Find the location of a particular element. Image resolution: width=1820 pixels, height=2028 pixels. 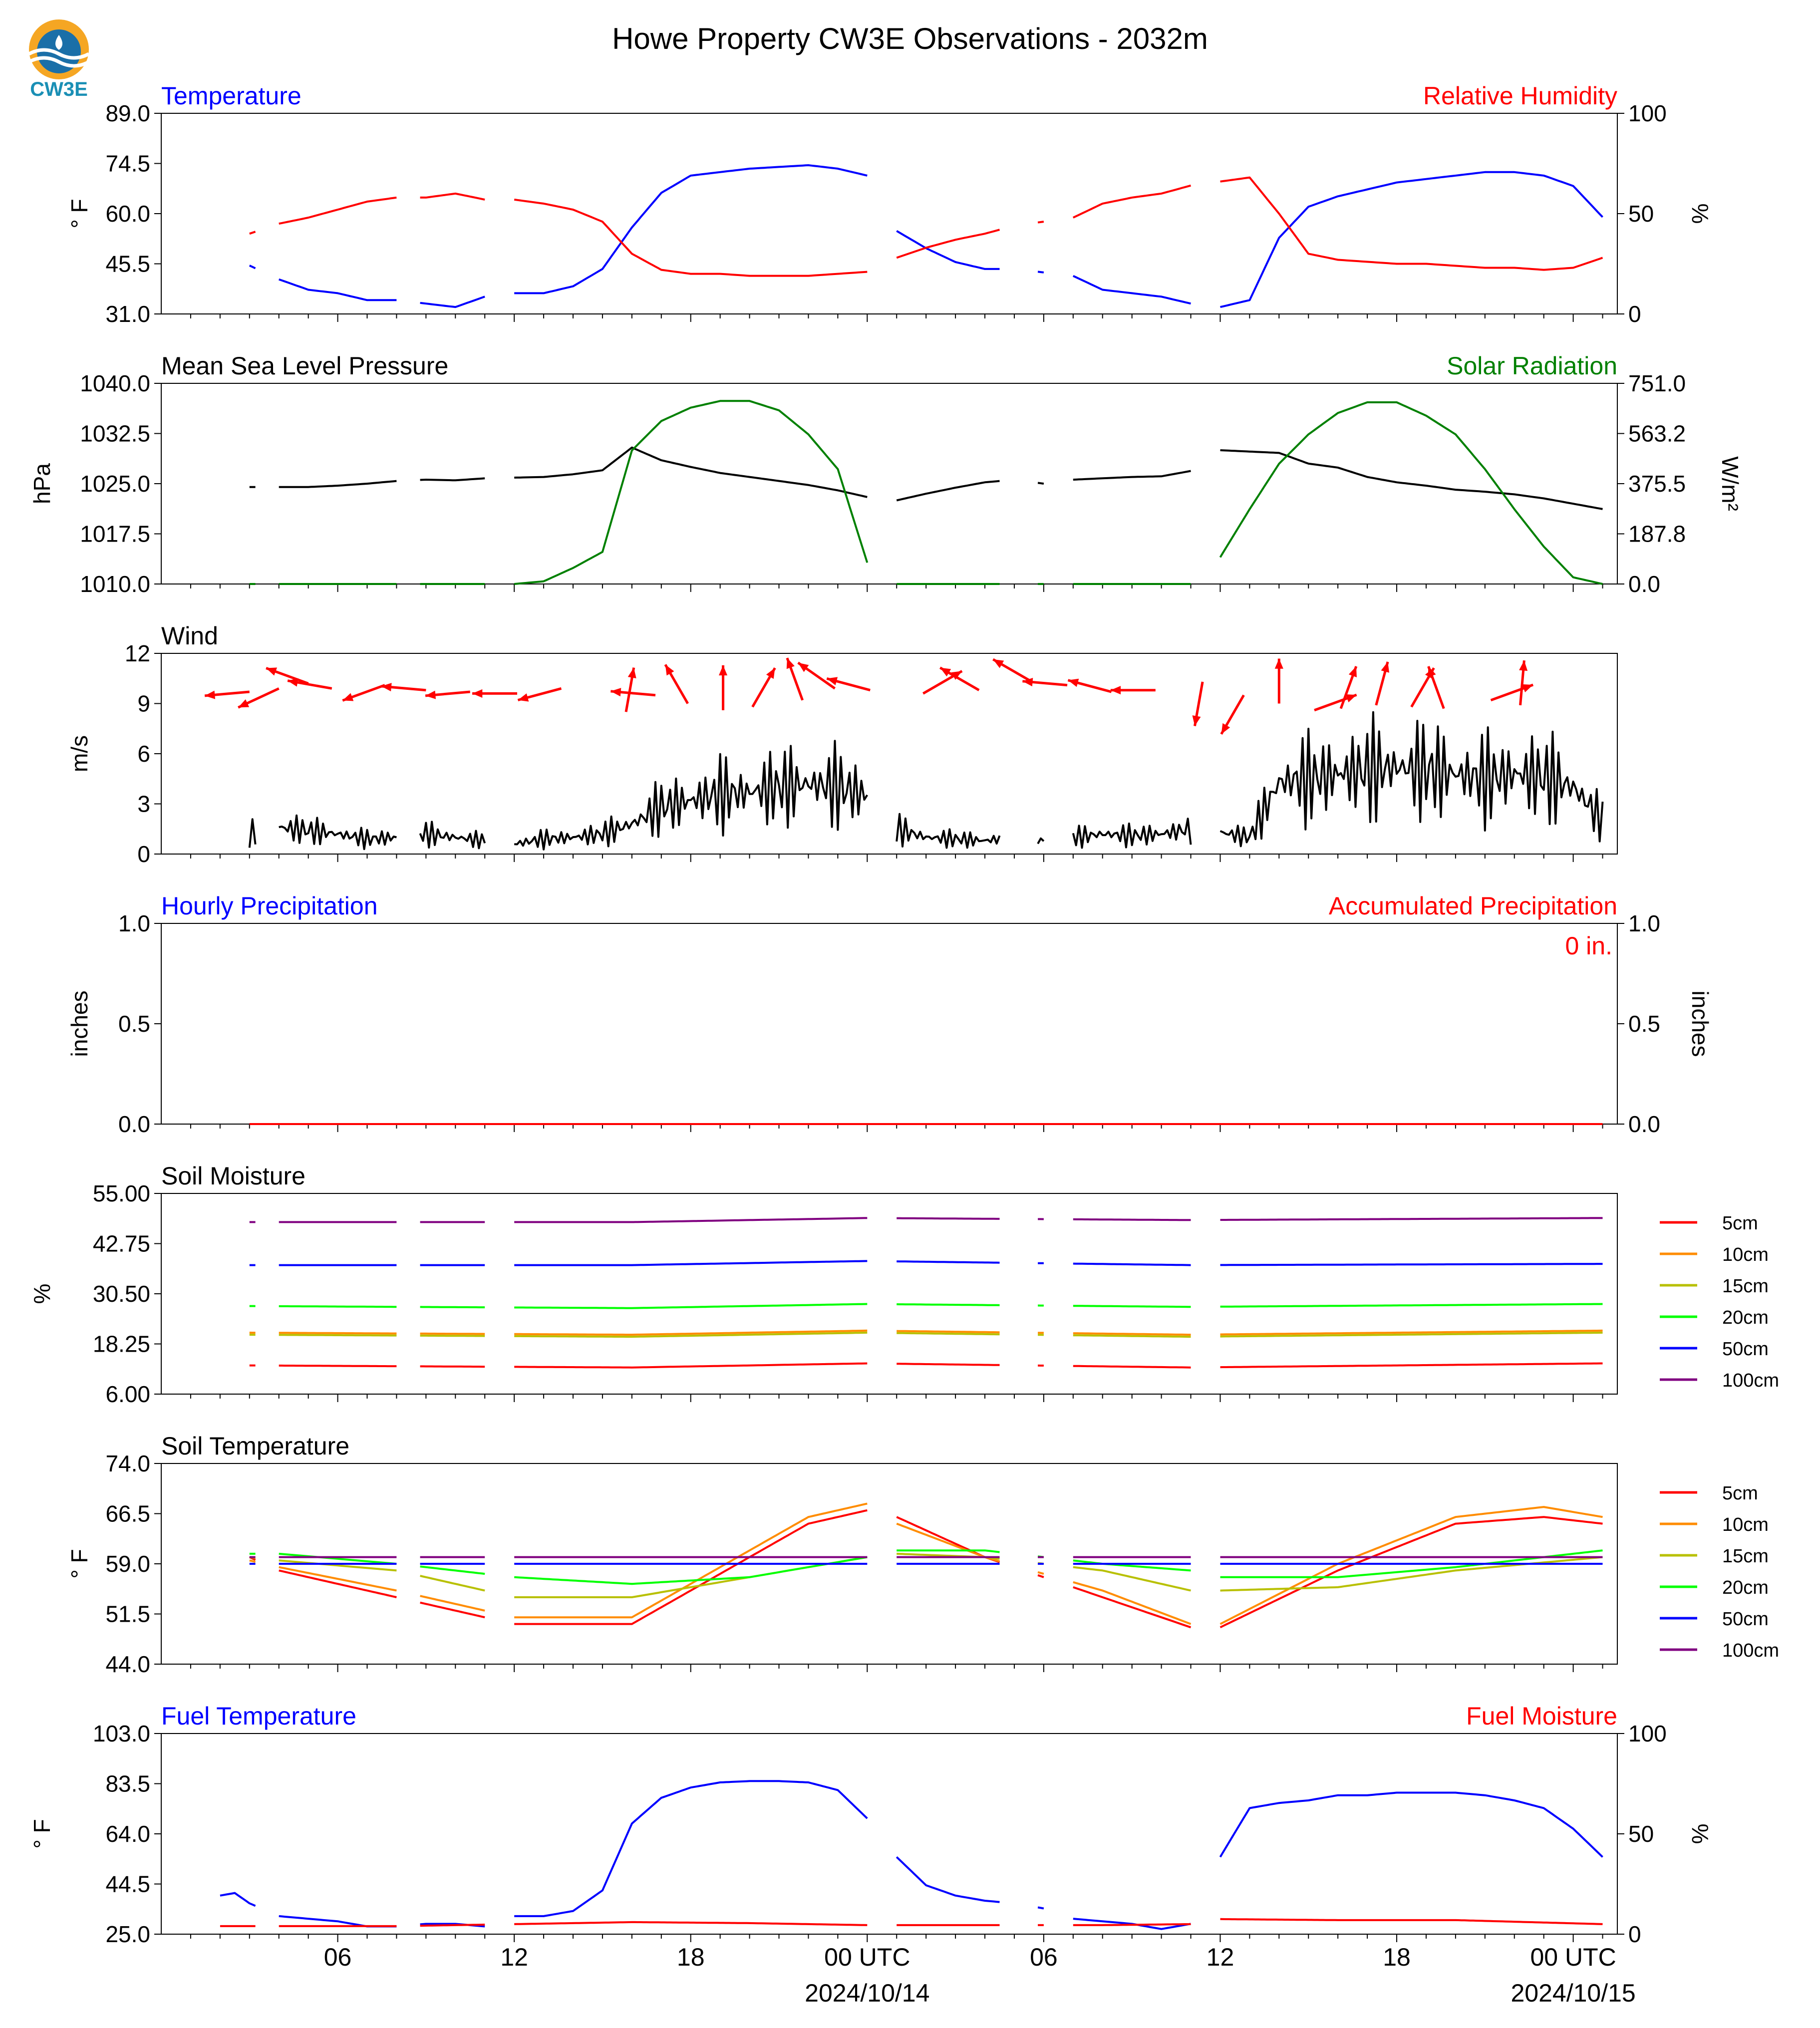

y-tick-label: 9 is located at coordinates (143, 704).